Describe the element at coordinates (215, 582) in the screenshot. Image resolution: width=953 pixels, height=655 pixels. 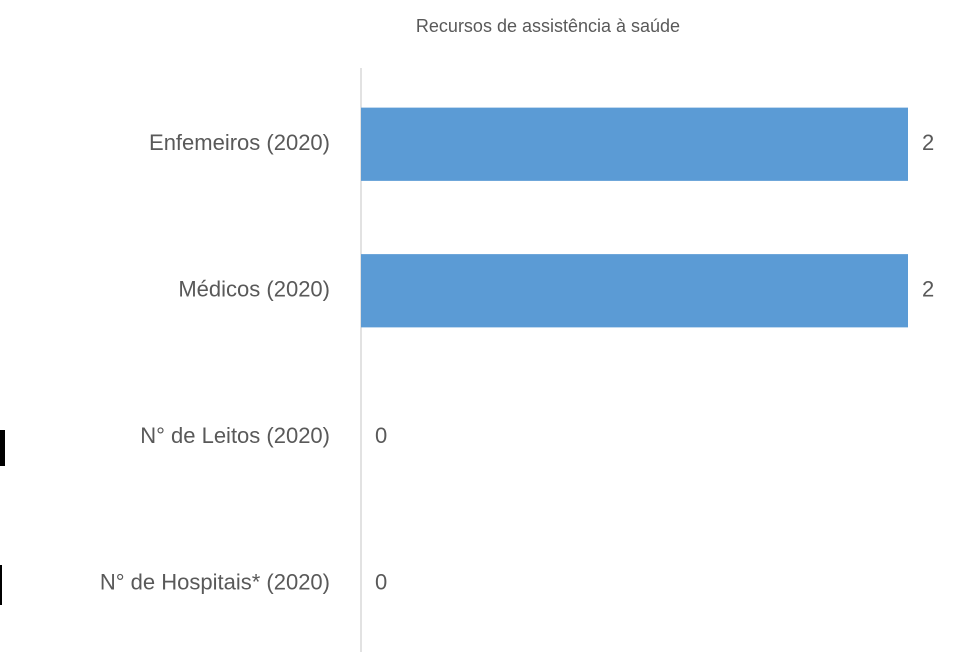
I see `y-tick-label: N° de Hospitais* (2020)` at that location.